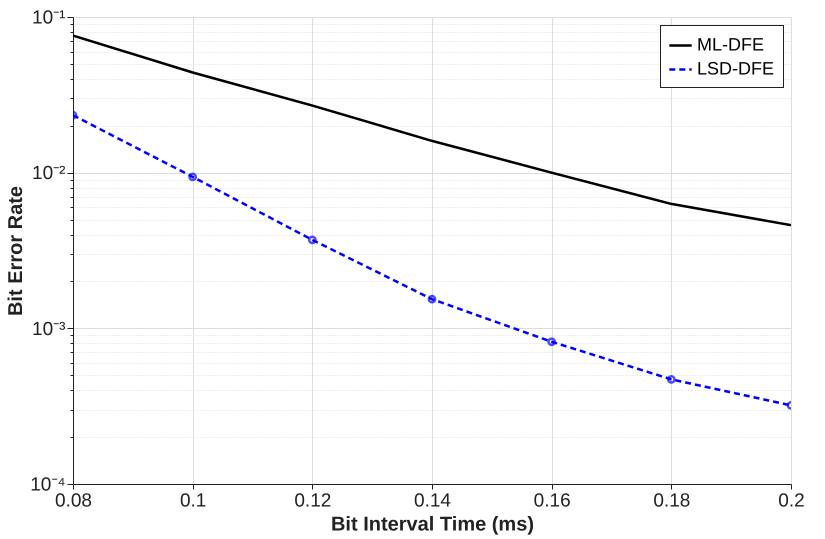  What do you see at coordinates (73, 501) in the screenshot?
I see `x-tick-label: 0.08` at bounding box center [73, 501].